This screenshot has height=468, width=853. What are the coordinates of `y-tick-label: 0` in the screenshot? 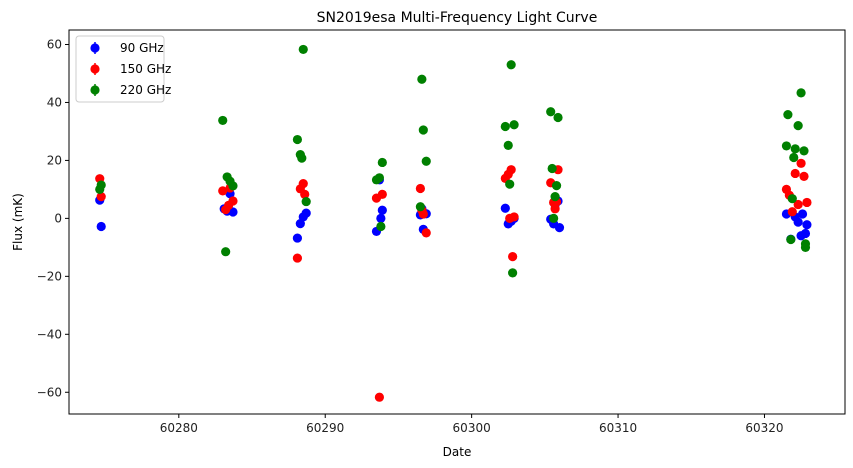 It's located at (58, 218).